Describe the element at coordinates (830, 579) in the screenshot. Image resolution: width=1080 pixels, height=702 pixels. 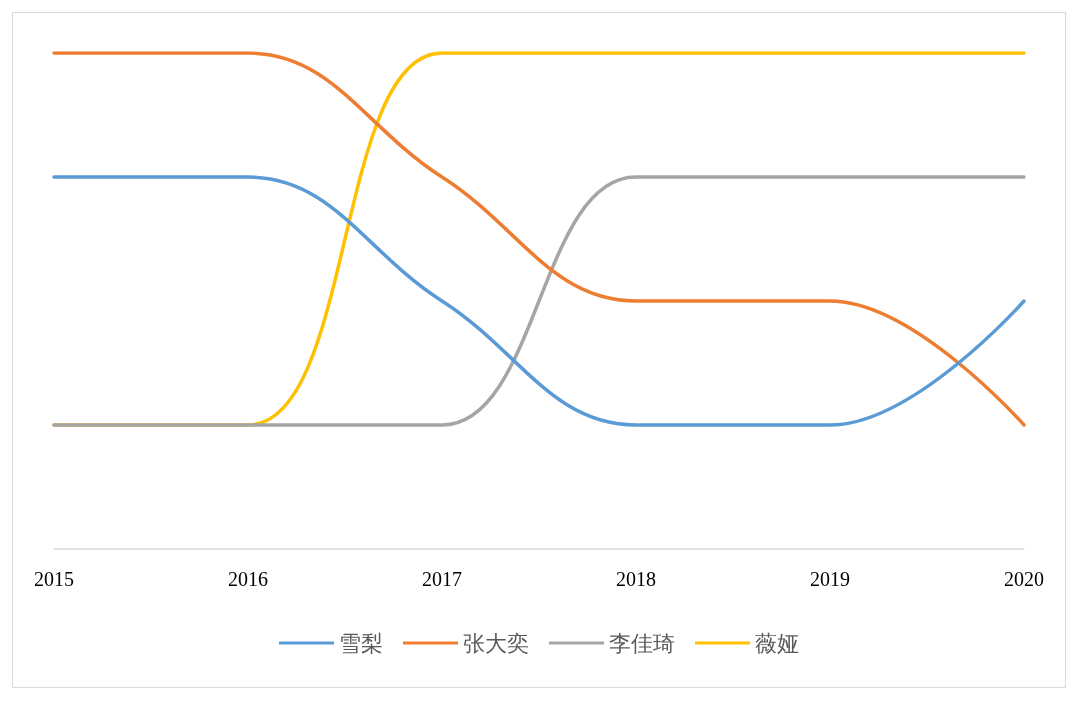
I see `x-tick-label: 2019` at that location.